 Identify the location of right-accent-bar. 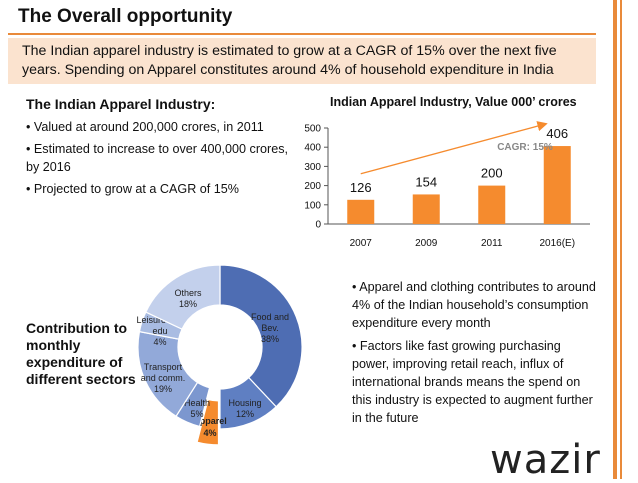
(615, 239).